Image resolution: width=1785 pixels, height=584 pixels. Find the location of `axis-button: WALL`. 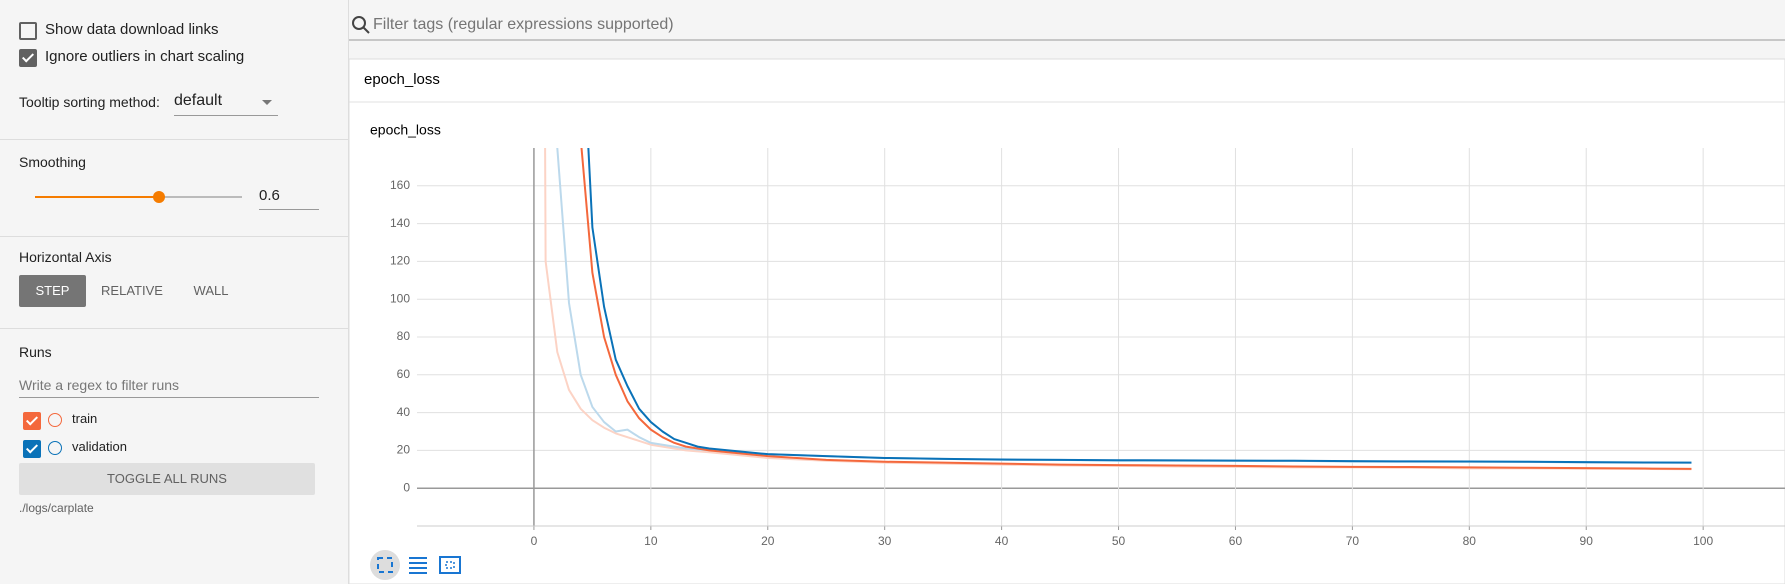

axis-button: WALL is located at coordinates (211, 290).